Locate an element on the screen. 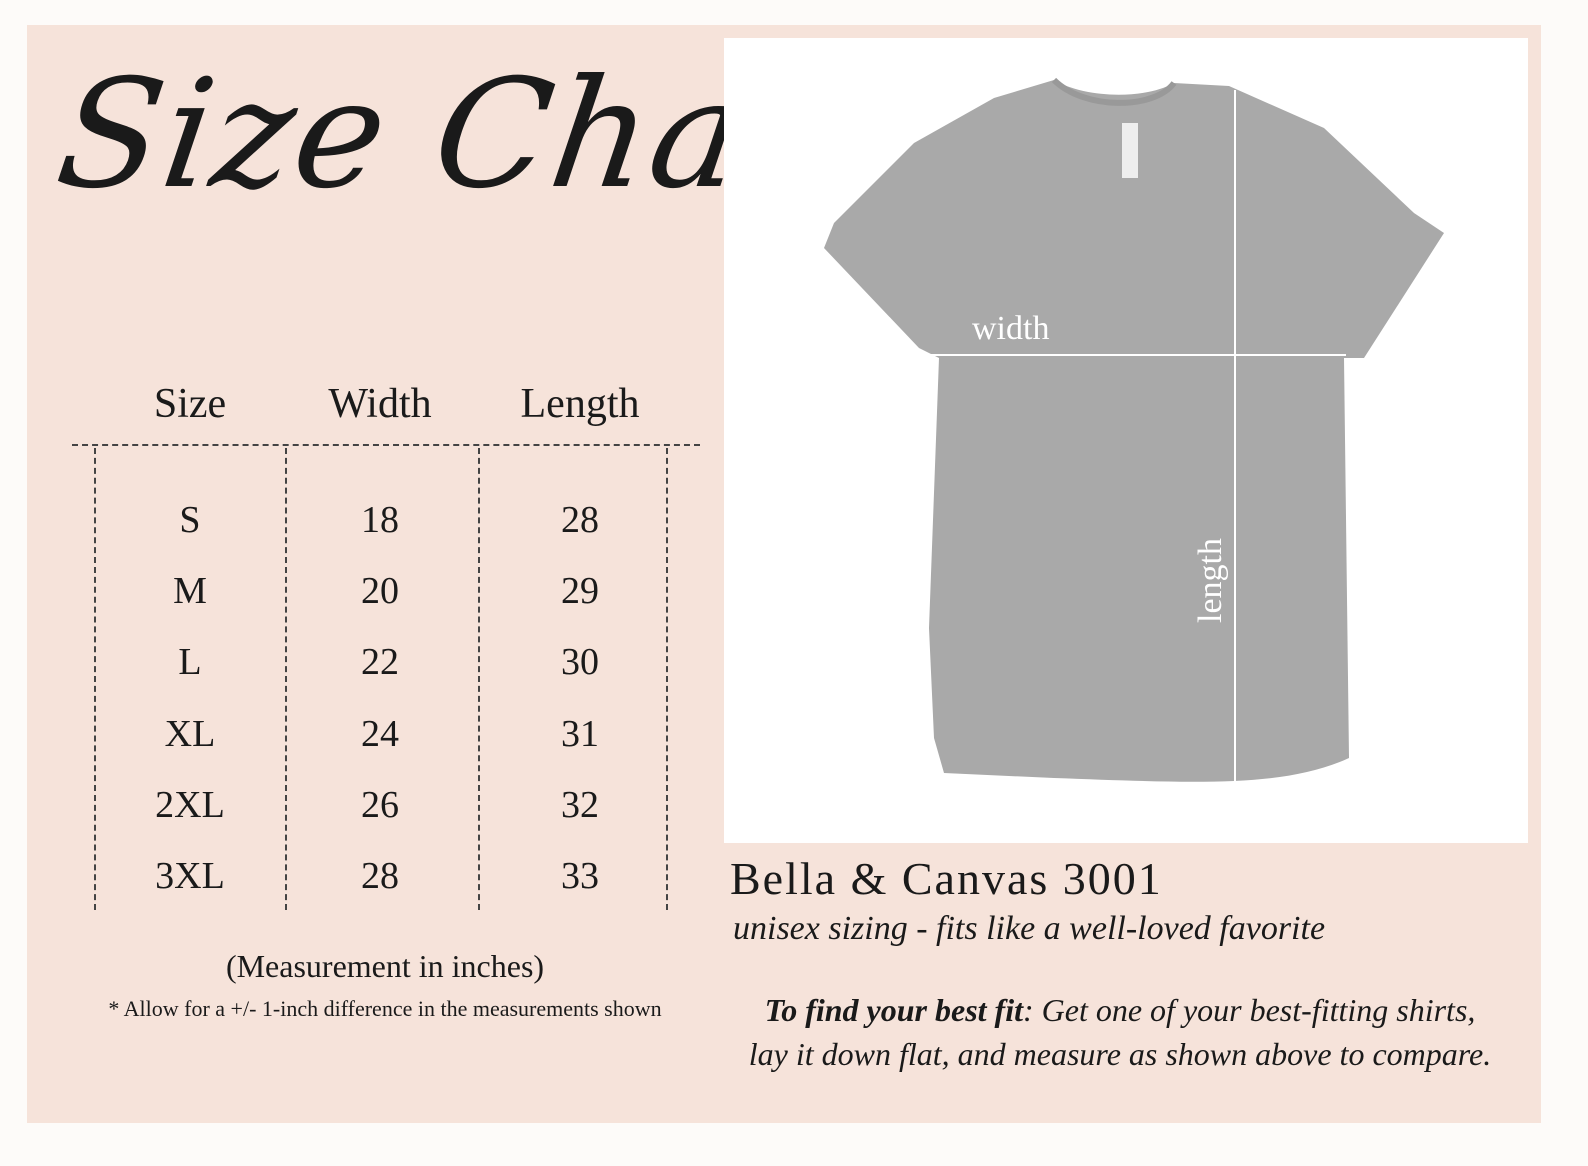 Image resolution: width=1588 pixels, height=1166 pixels. unit-note: (Measurement in inches) is located at coordinates (385, 966).